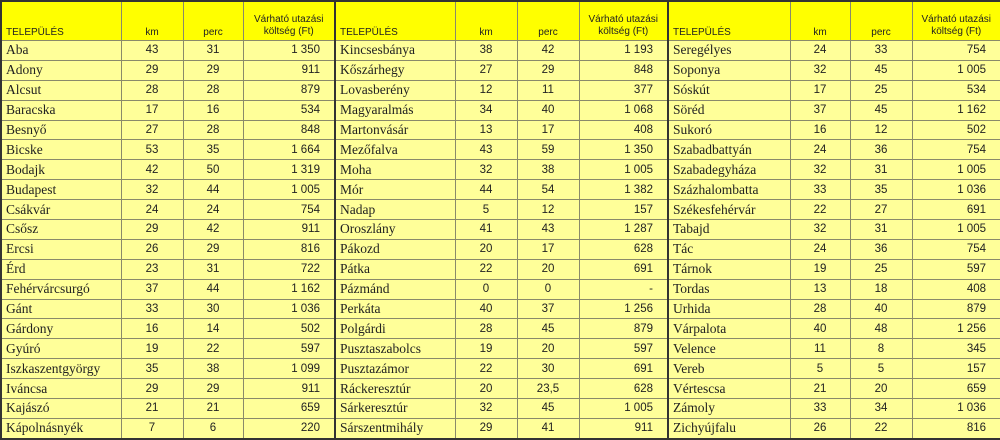  What do you see at coordinates (729, 130) in the screenshot?
I see `settlement-name: Sukoró` at bounding box center [729, 130].